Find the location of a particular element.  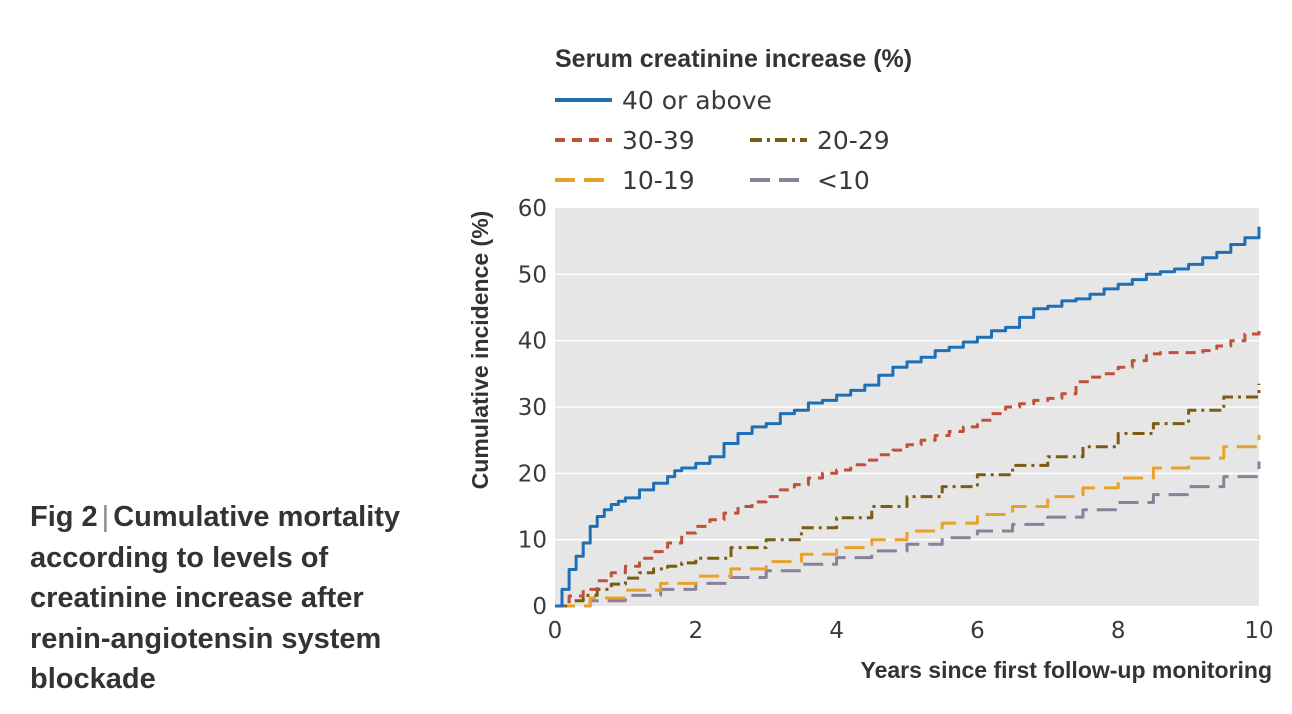

legend-title: Serum creatinine increase (%) is located at coordinates (733, 59).